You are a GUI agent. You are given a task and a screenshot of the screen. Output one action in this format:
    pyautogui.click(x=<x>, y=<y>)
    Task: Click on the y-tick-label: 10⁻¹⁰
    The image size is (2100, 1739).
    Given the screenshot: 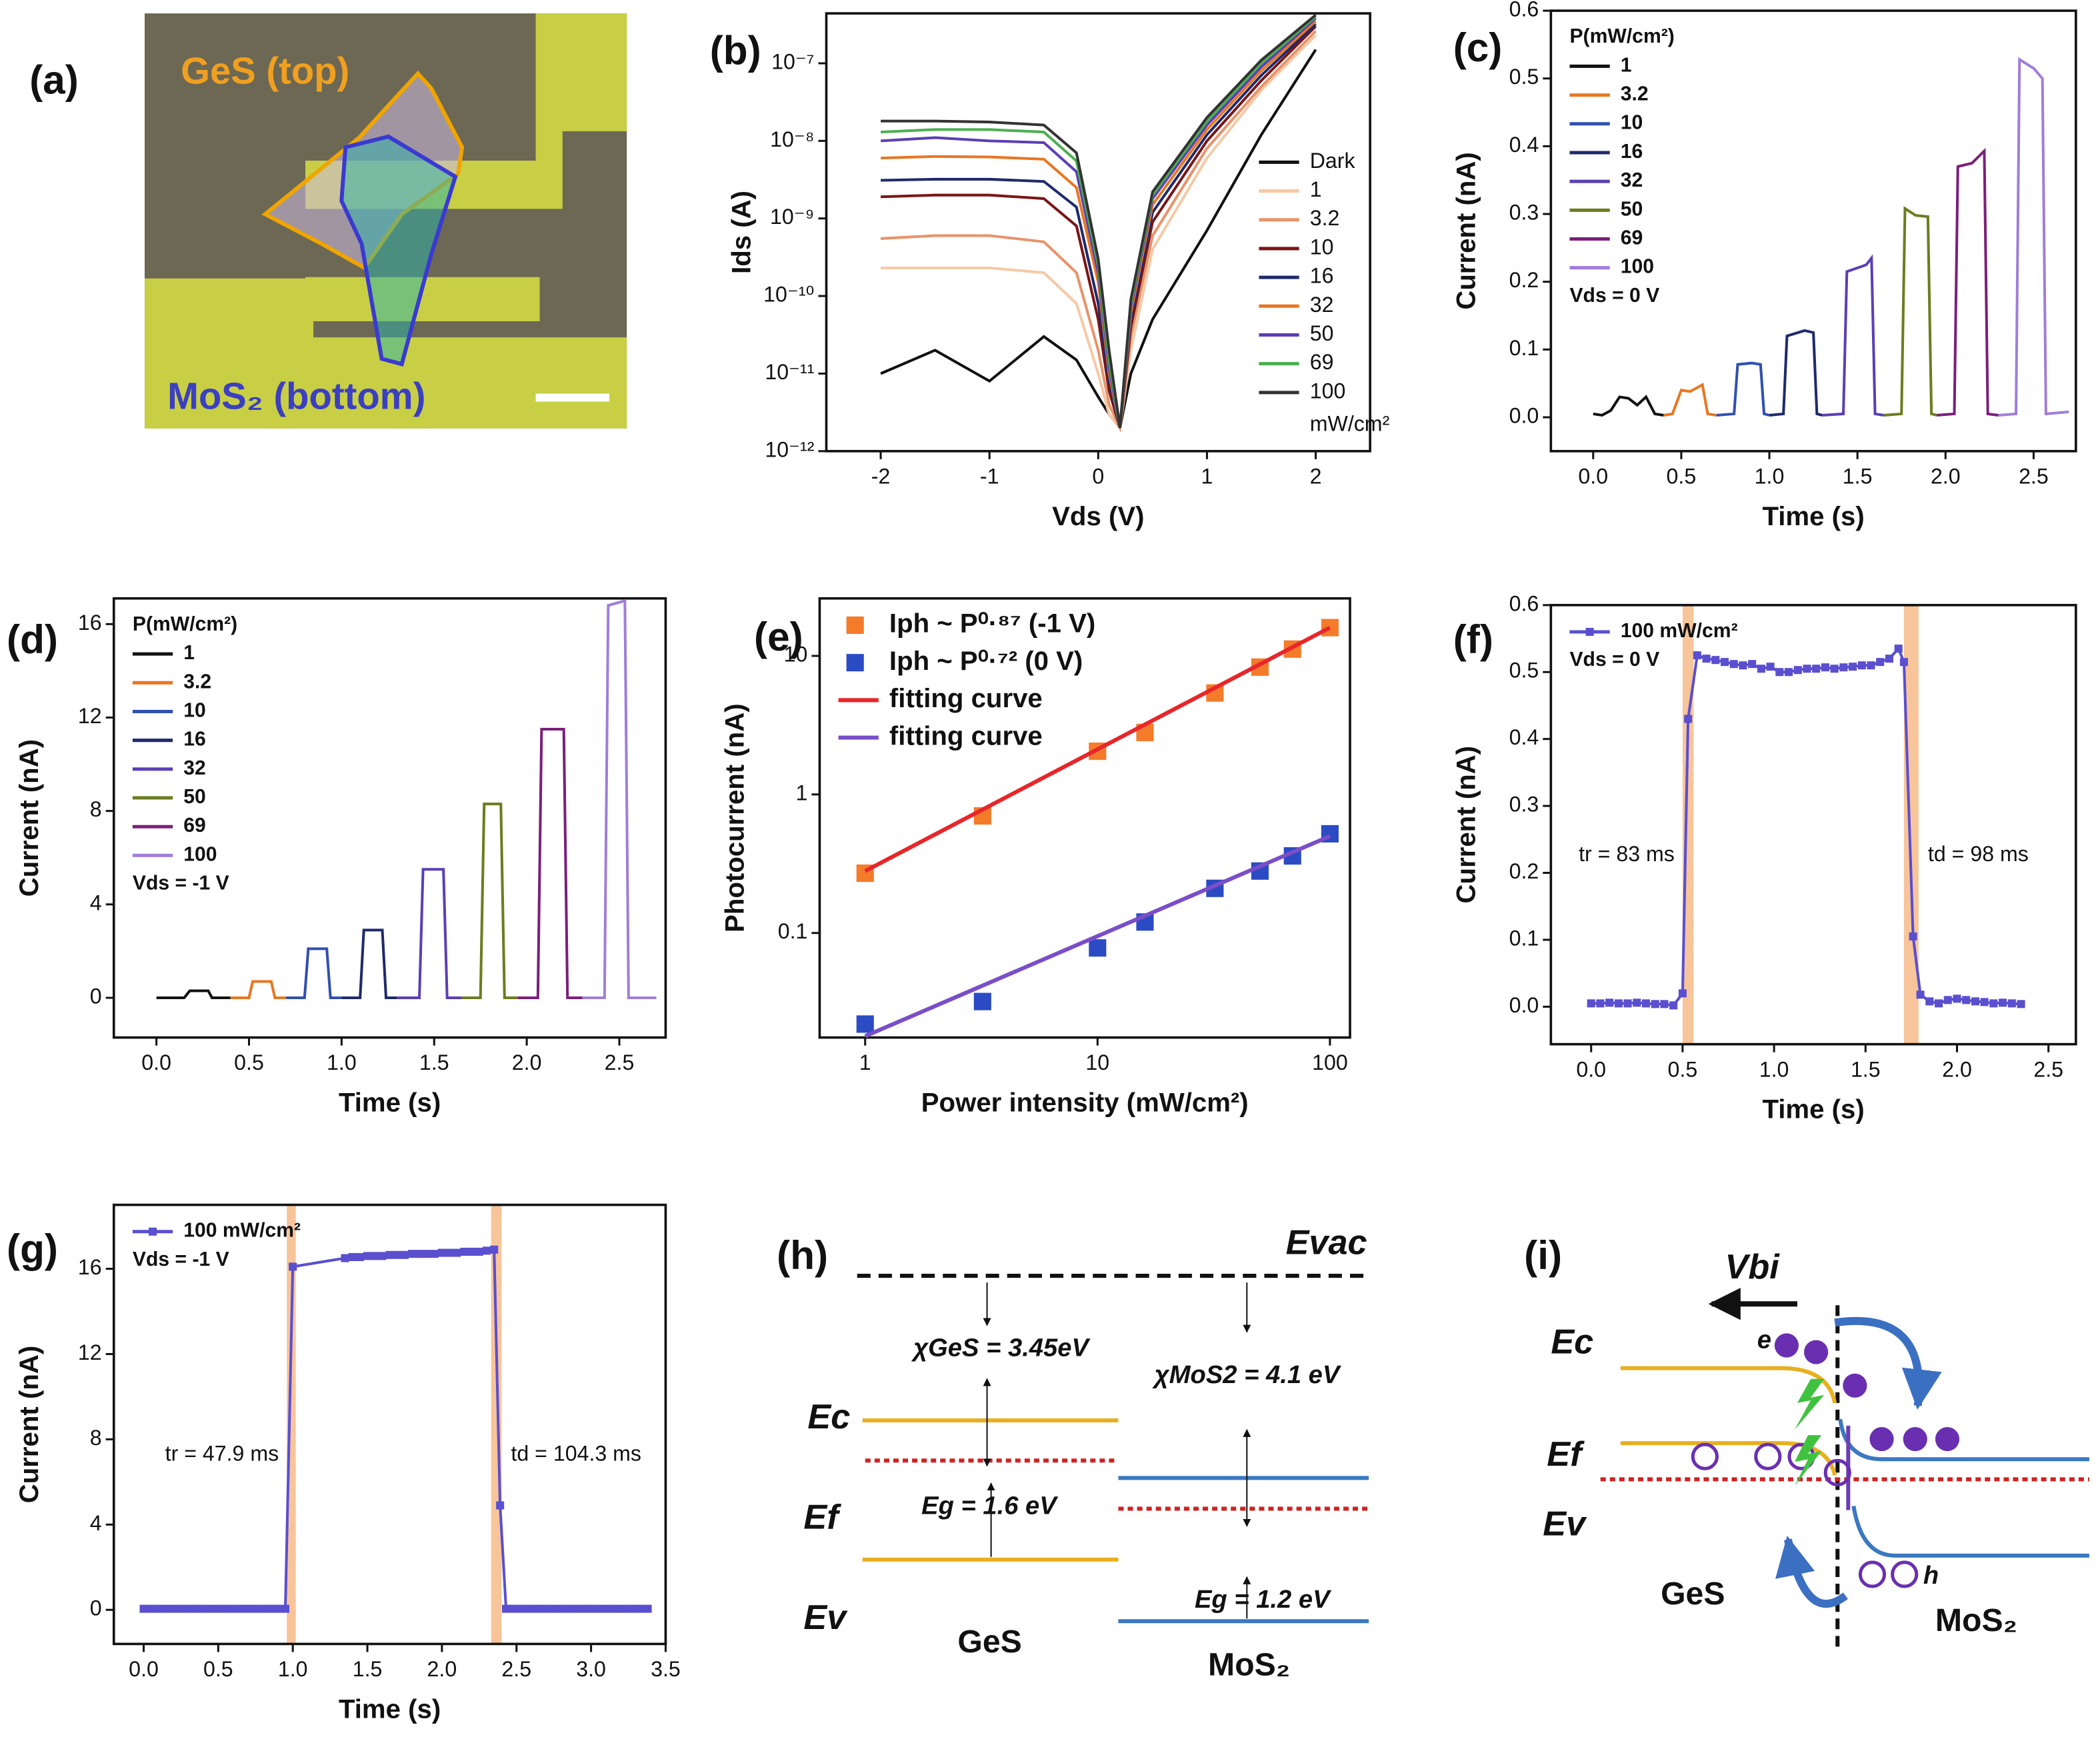 What is the action you would take?
    pyautogui.click(x=788, y=295)
    